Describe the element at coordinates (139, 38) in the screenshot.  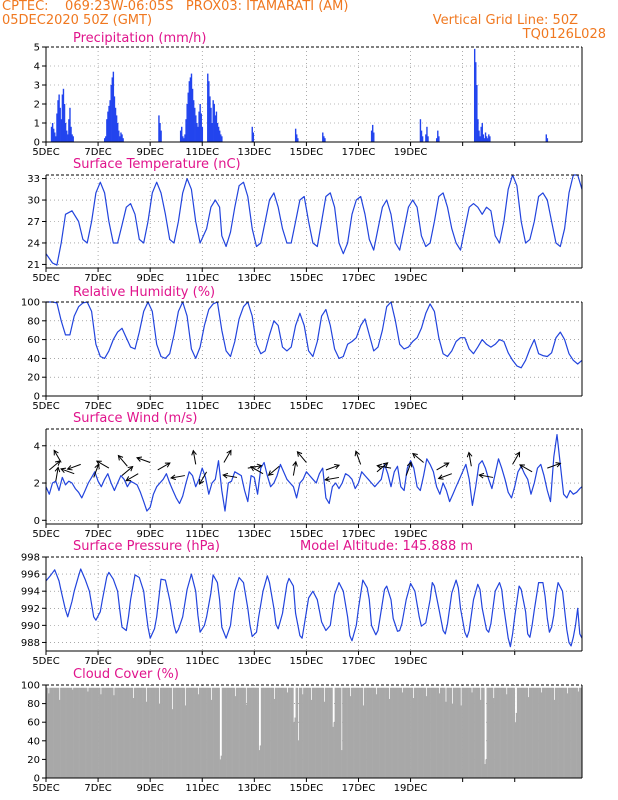
I see `panel-title: Precipitation (mm/h)` at that location.